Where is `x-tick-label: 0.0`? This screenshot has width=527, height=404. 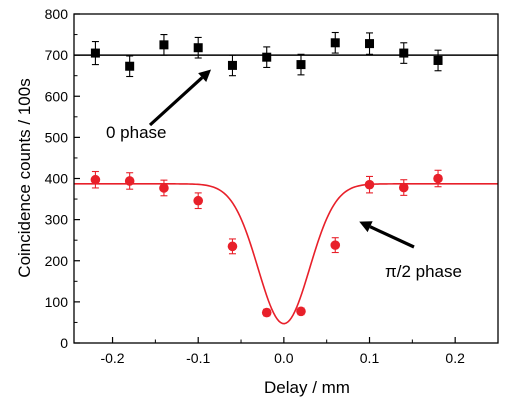
x-tick-label: 0.0 is located at coordinates (284, 358).